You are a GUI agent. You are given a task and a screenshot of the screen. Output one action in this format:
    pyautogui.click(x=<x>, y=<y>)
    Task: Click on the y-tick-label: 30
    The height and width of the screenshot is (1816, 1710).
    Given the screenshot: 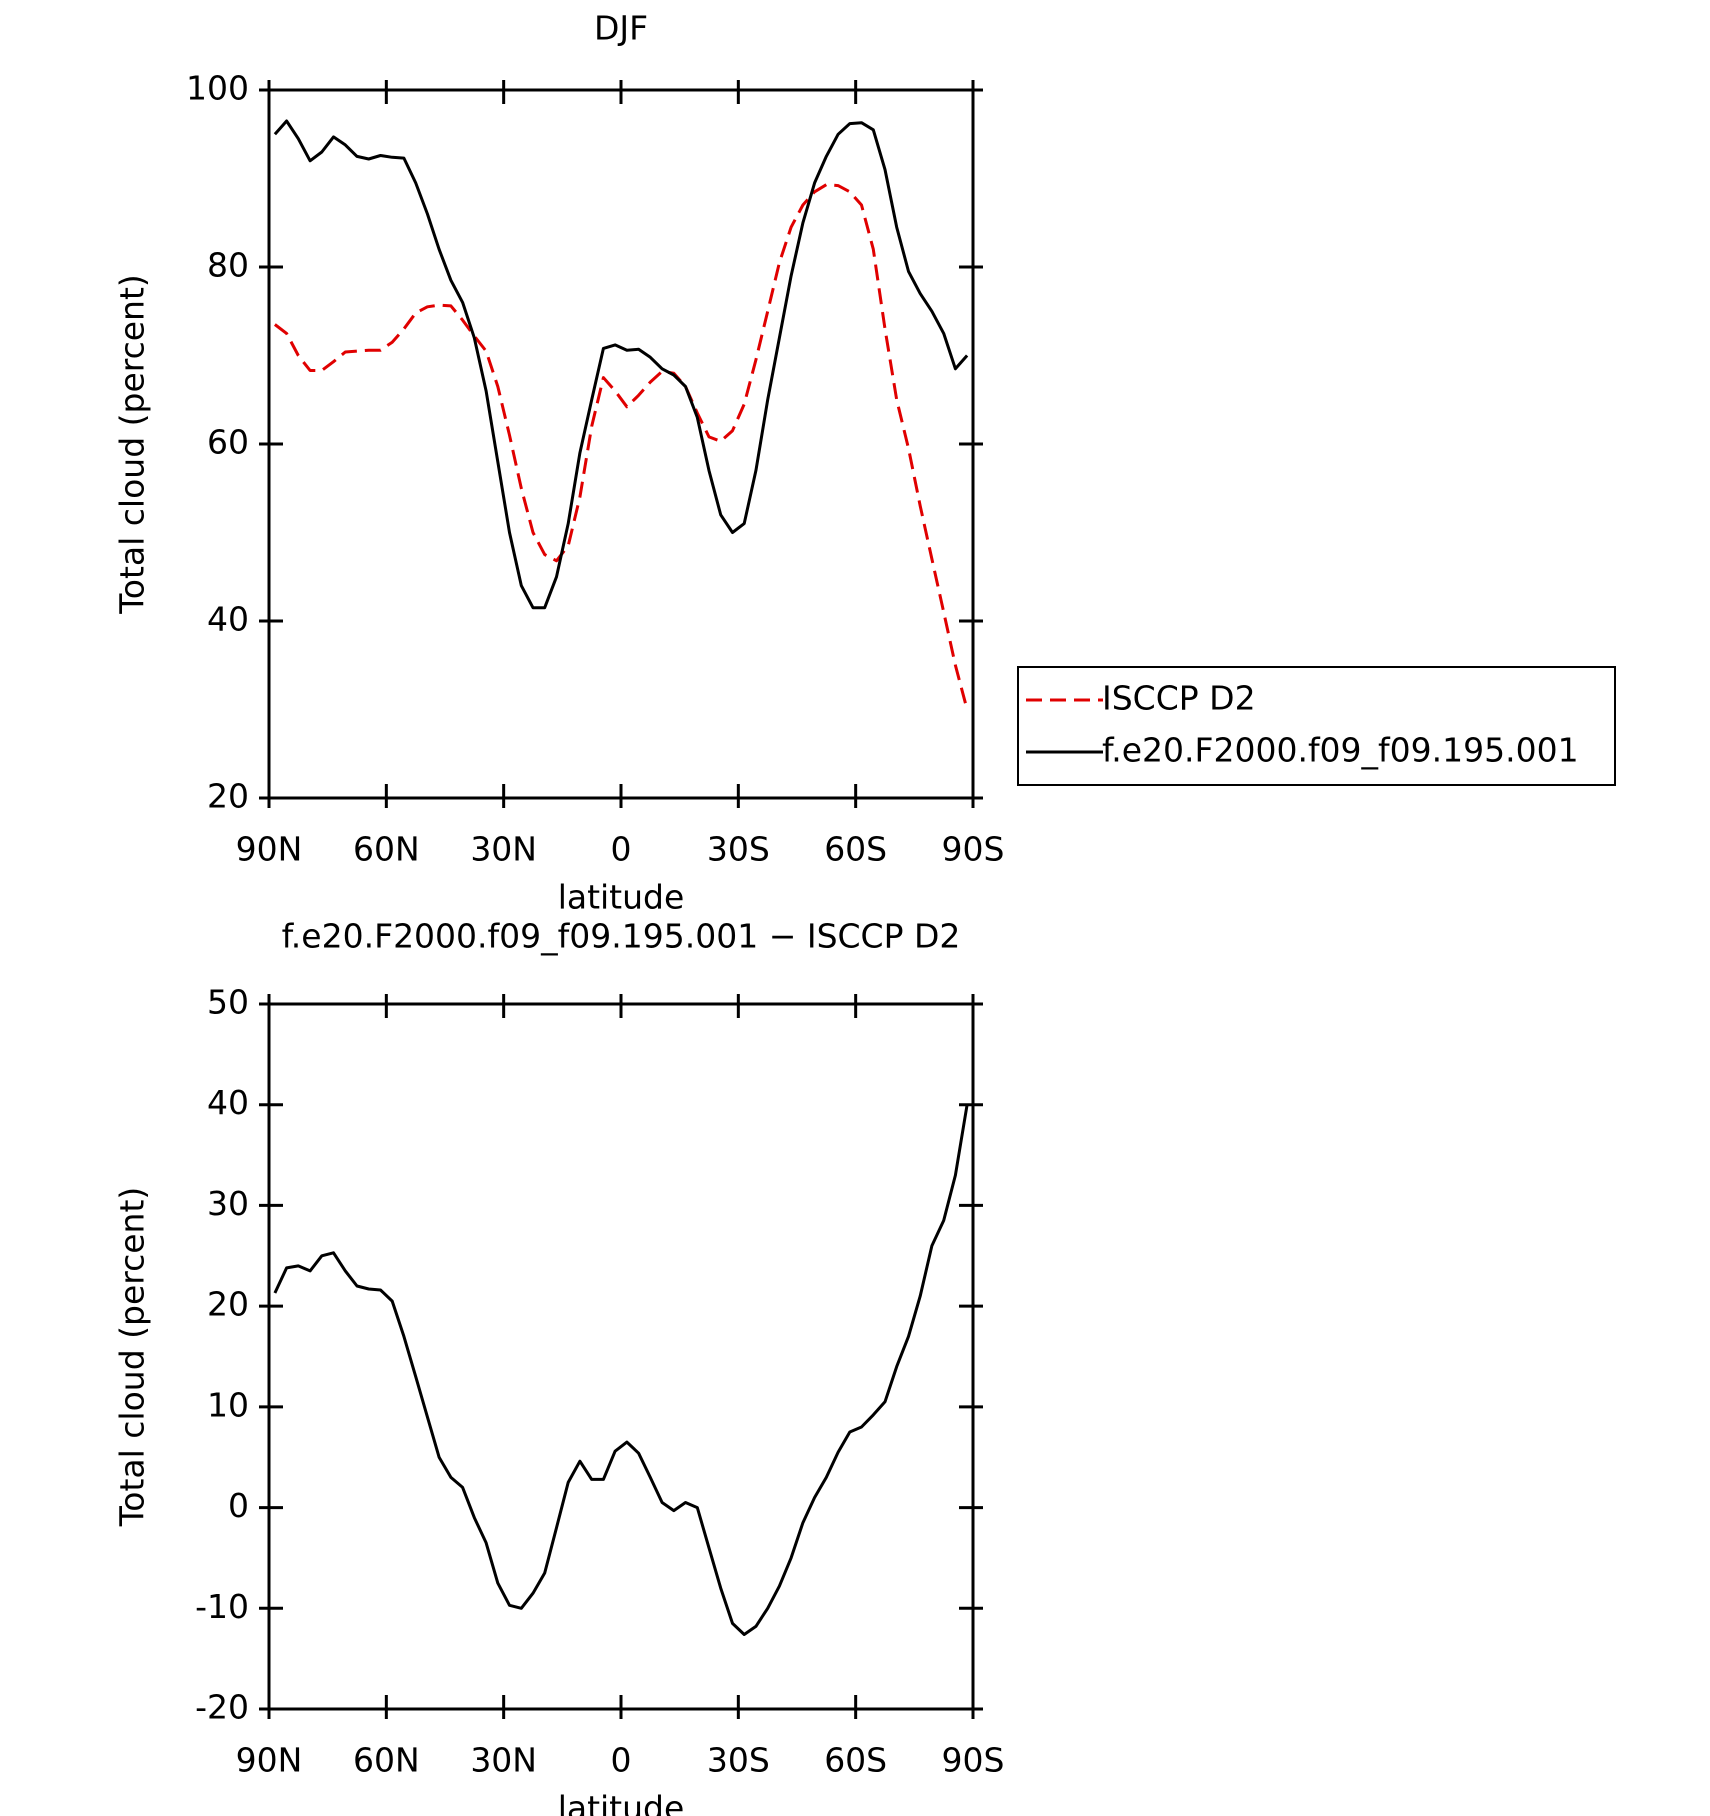 What is the action you would take?
    pyautogui.click(x=228, y=1203)
    